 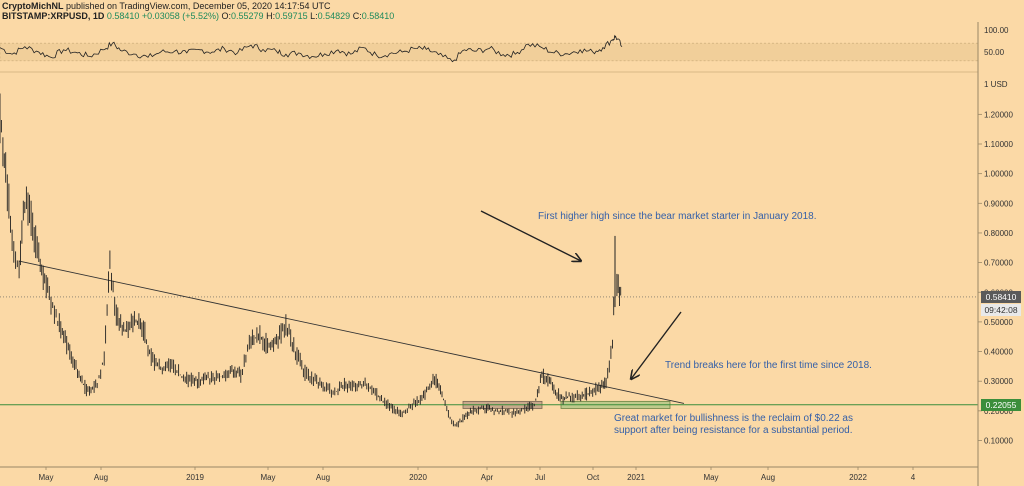 I want to click on rsi-band, so click(x=489, y=52).